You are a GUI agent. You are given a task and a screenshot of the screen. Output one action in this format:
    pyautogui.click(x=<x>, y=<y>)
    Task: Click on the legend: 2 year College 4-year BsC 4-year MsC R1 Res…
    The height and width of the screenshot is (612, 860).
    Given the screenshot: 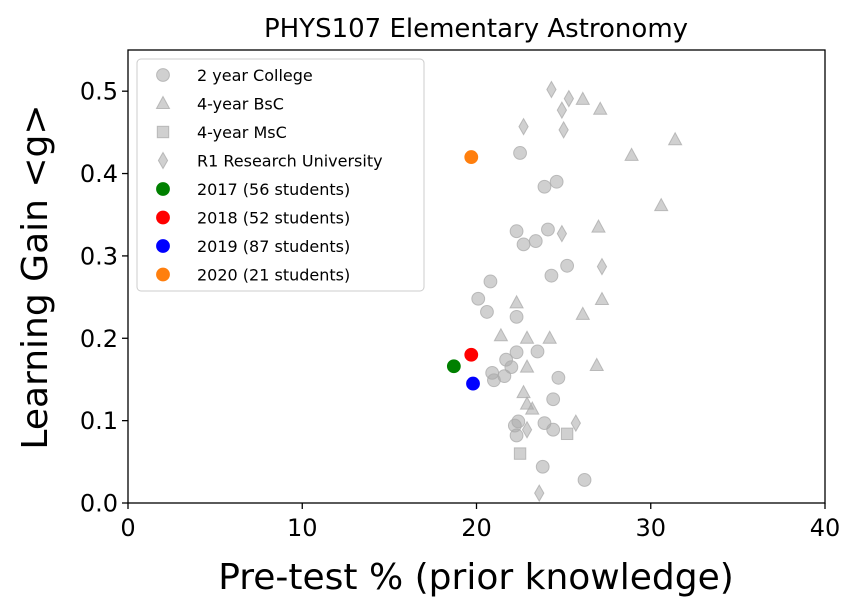 What is the action you would take?
    pyautogui.click(x=280, y=175)
    